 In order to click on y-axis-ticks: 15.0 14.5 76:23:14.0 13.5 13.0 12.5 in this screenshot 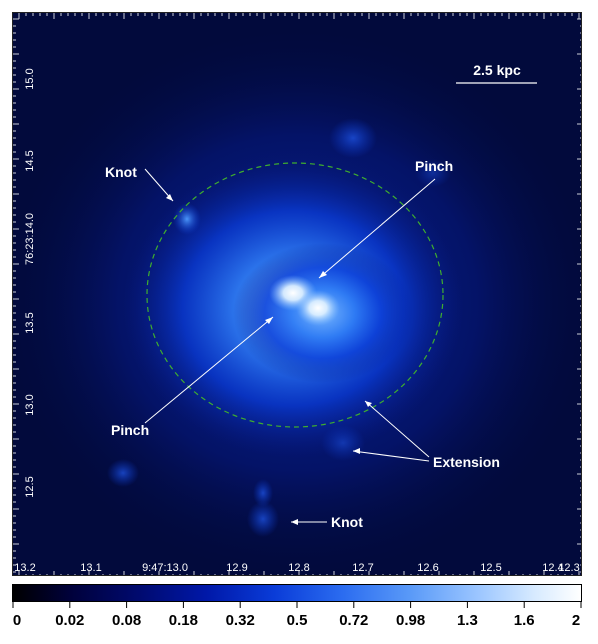, I will do `click(30, 282)`.